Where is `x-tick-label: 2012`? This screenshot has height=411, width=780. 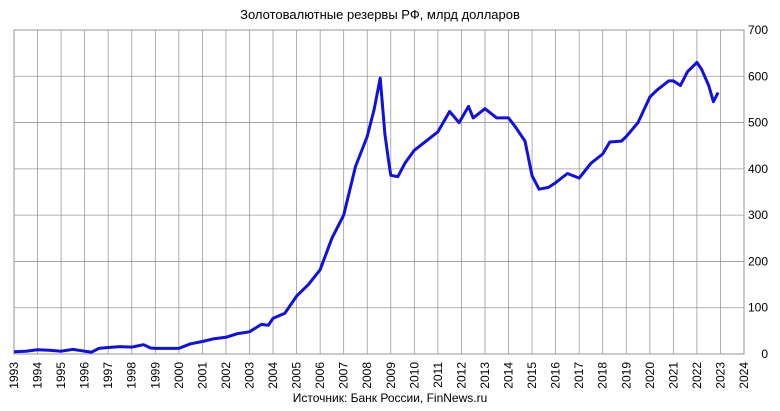
x-tick-label: 2012 is located at coordinates (461, 375).